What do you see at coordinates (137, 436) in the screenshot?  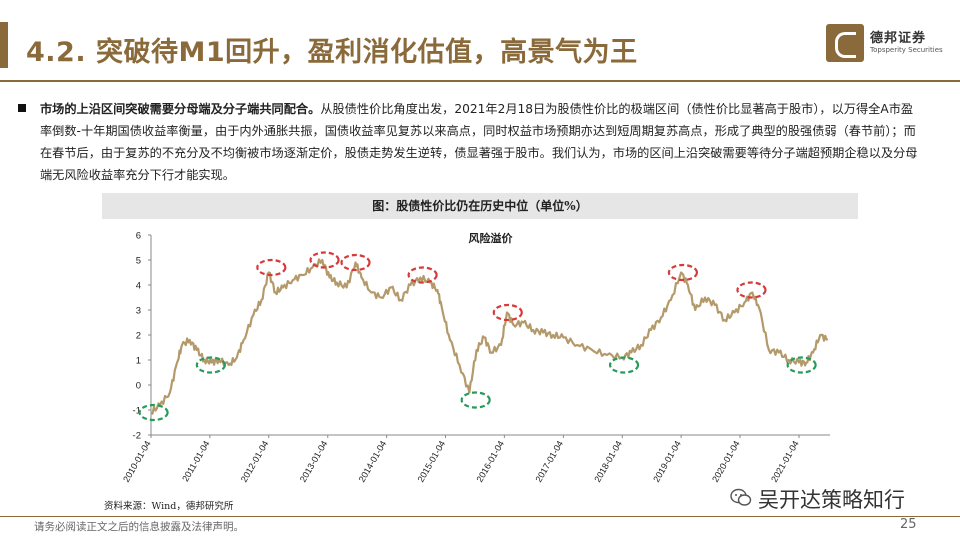 I see `y-tick-label: -2` at bounding box center [137, 436].